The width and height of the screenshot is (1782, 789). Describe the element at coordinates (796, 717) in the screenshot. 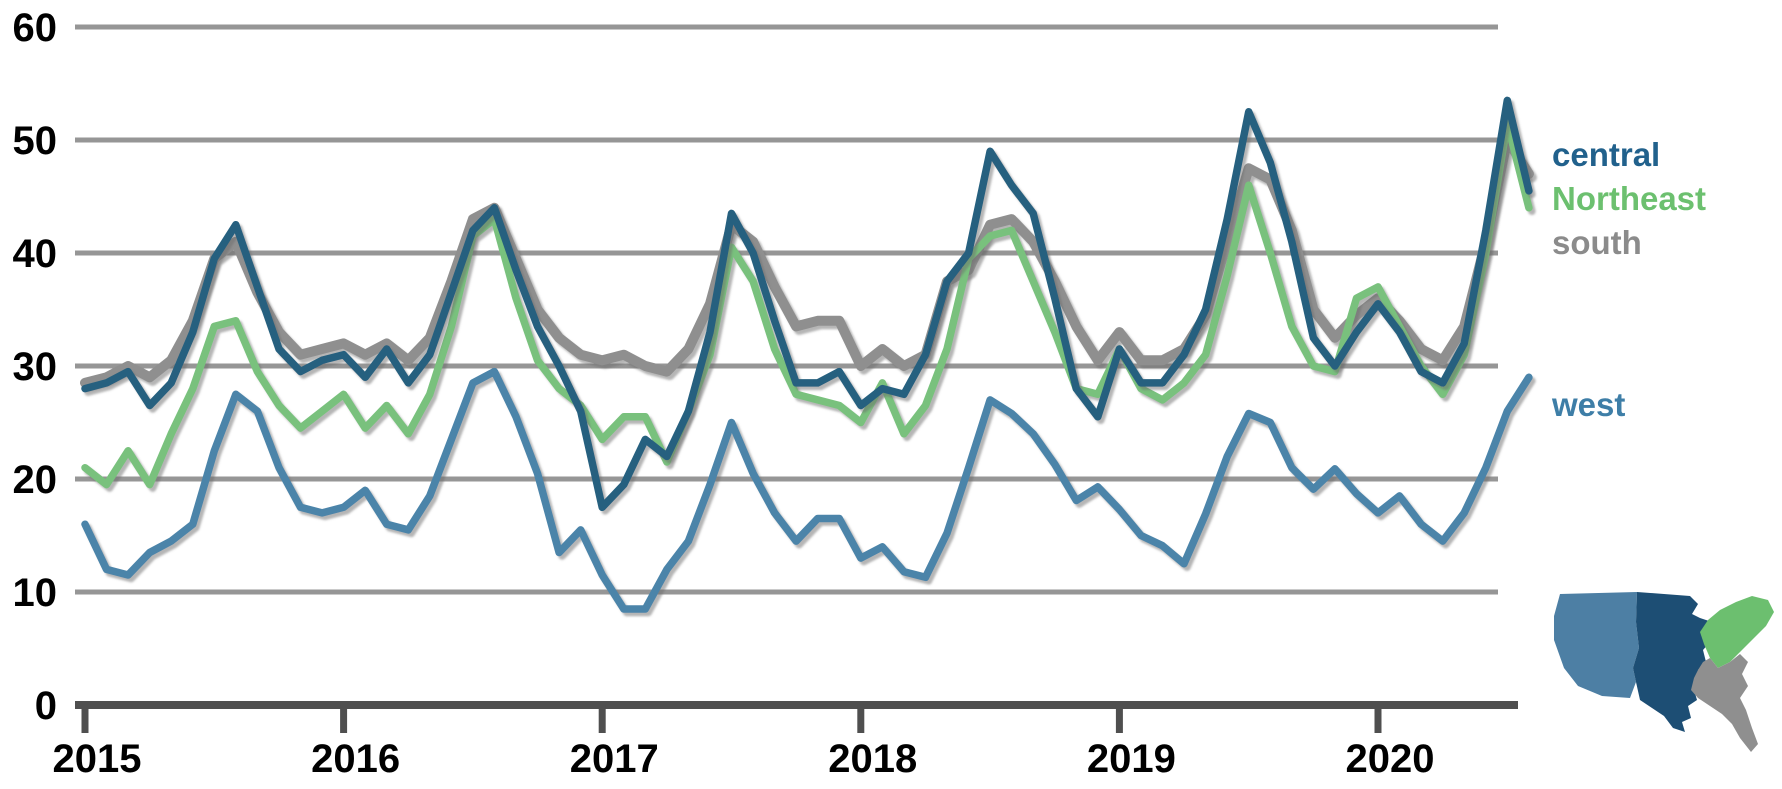

I see `axes` at that location.